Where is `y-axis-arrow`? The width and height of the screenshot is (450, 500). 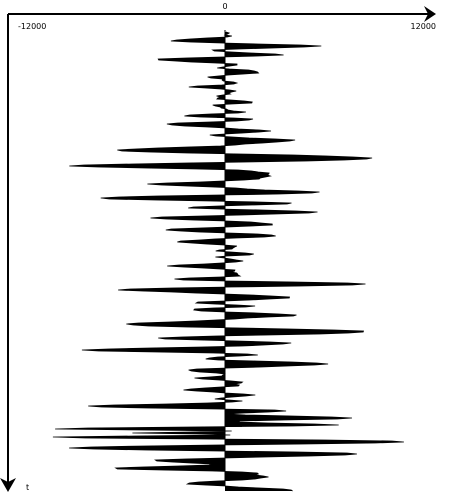 y-axis-arrow is located at coordinates (8, 485).